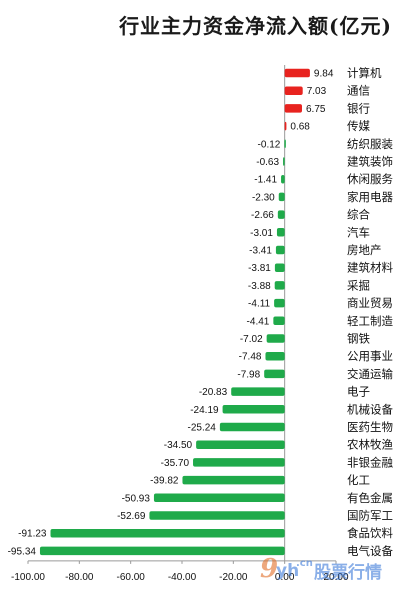 This screenshot has width=404, height=592. I want to click on value-label: -7.98, so click(248, 374).